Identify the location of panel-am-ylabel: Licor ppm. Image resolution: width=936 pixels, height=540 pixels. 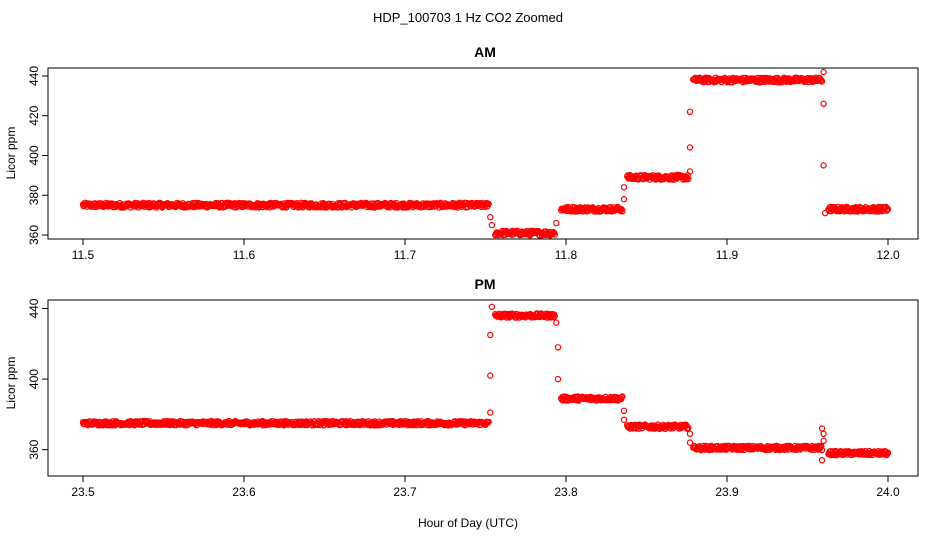
(11, 153).